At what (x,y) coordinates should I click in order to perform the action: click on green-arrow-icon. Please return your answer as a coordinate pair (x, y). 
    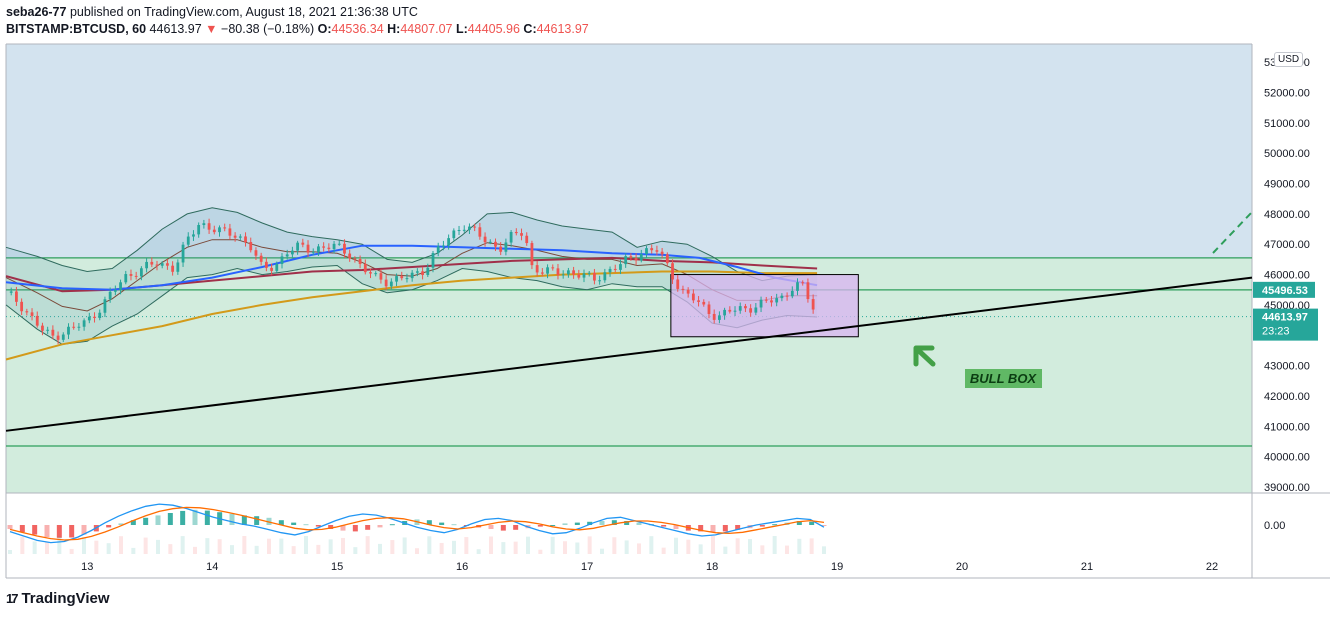
    Looking at the image, I should click on (924, 356).